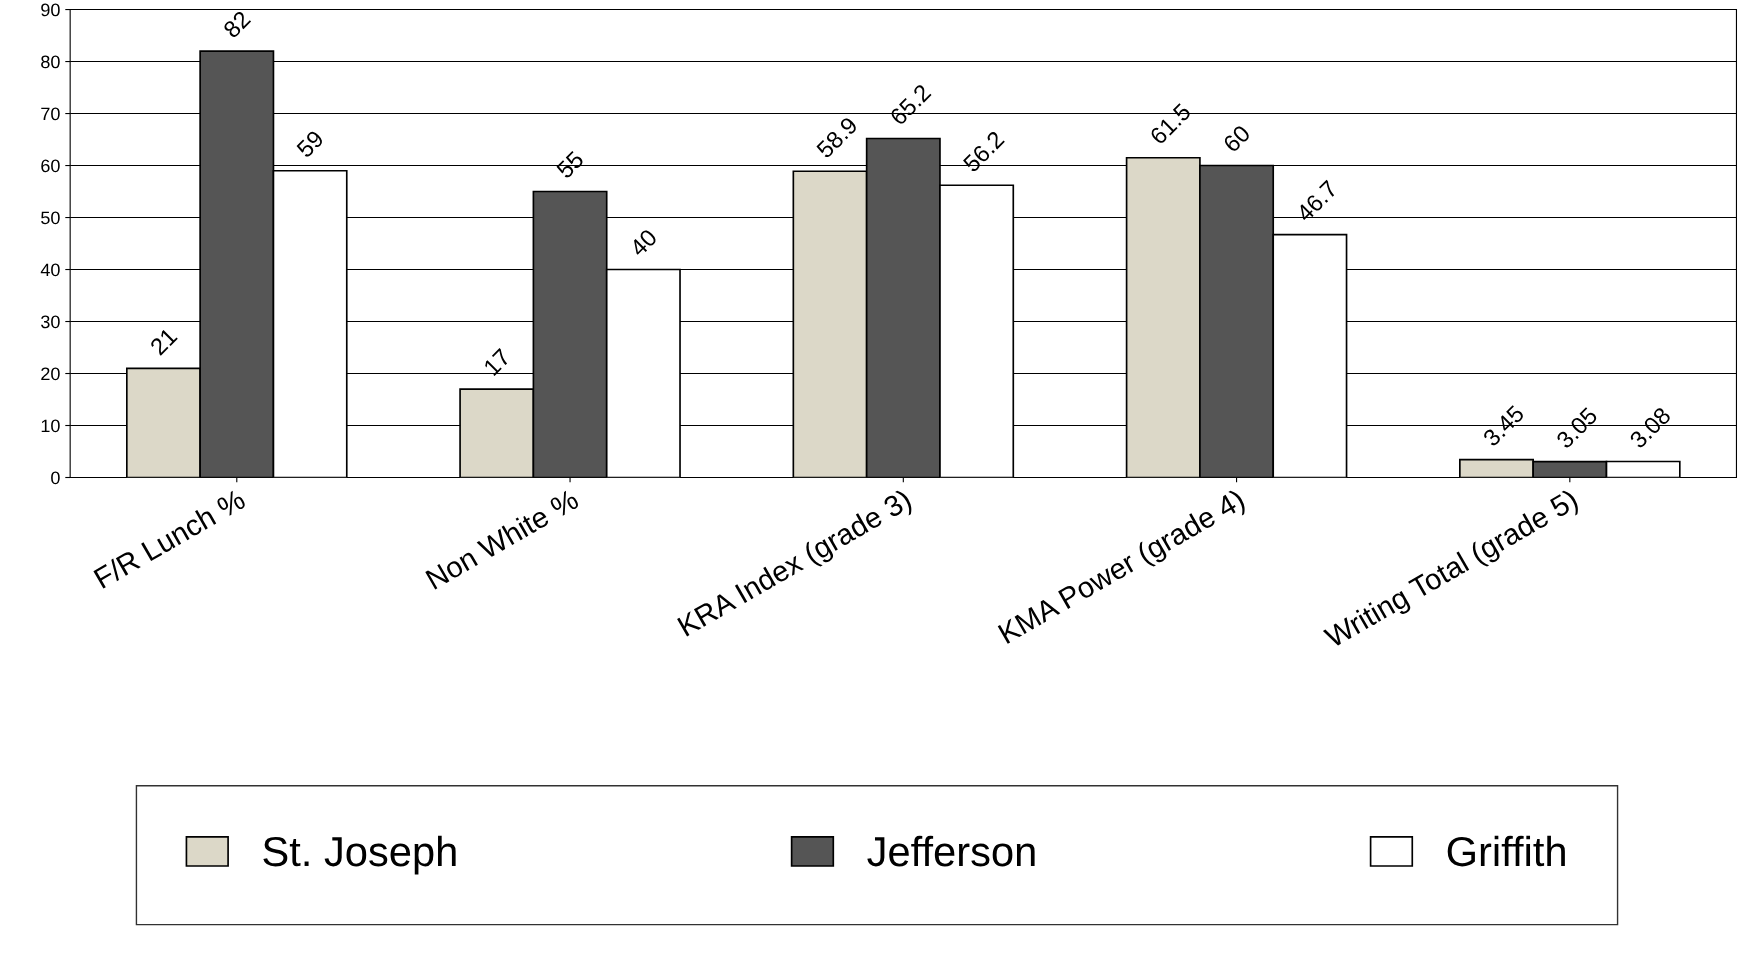 The height and width of the screenshot is (955, 1754). I want to click on y-tick-label: 70, so click(50, 114).